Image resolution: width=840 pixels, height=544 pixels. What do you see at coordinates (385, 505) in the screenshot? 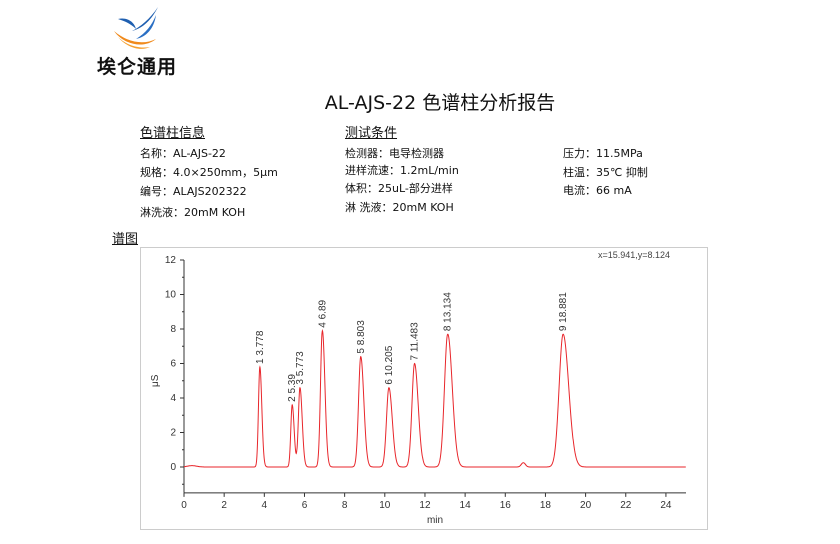
I see `x-tick-label: 10` at bounding box center [385, 505].